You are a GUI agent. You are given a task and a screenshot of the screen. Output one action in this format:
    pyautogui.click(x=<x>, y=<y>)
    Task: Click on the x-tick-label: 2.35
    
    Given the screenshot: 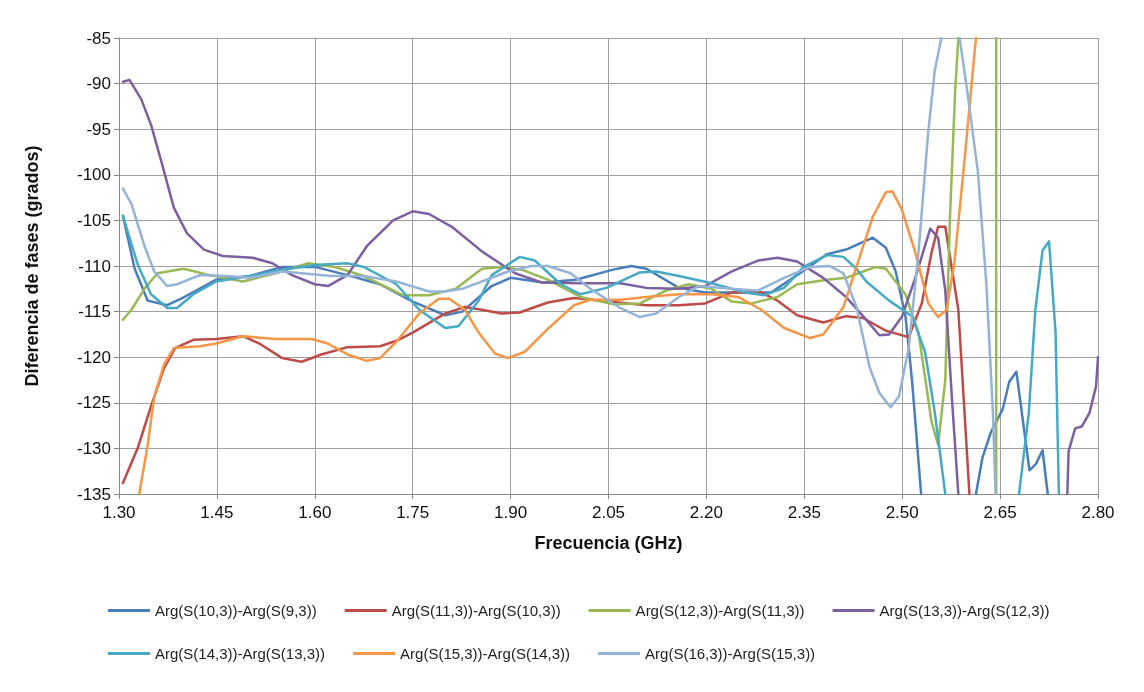 What is the action you would take?
    pyautogui.click(x=804, y=512)
    